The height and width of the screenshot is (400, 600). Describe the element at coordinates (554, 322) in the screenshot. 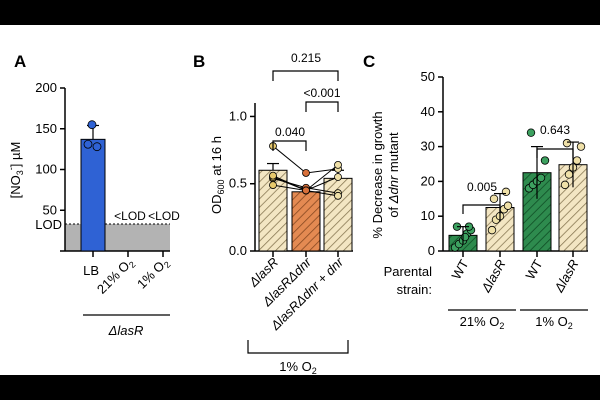

I see `condition-label-1: 1% O2` at that location.